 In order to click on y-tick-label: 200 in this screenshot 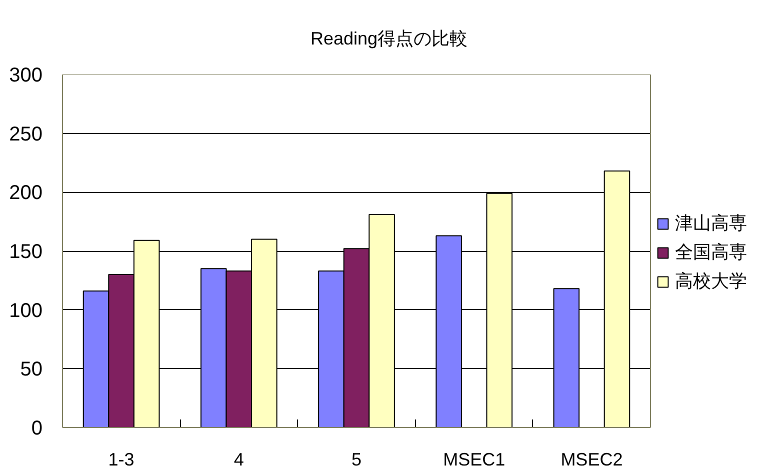, I will do `click(26, 193)`.